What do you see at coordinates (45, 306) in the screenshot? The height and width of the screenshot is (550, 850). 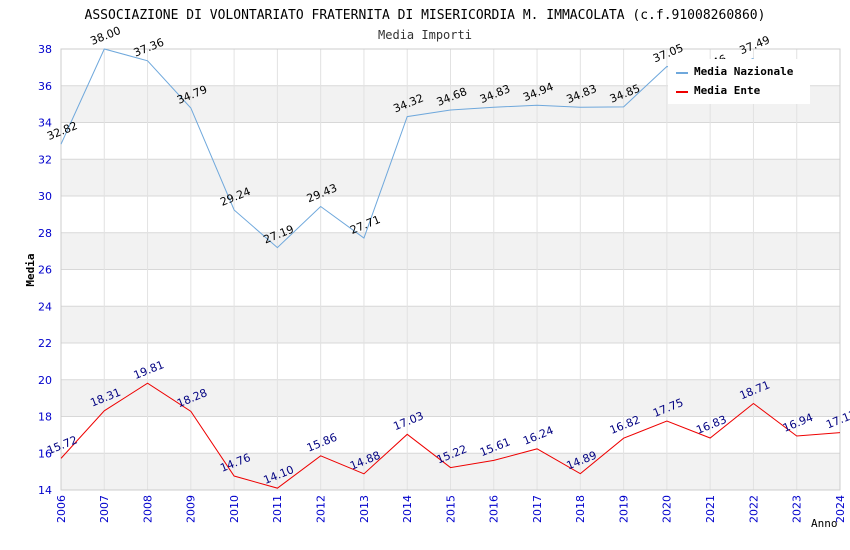 I see `y-tick-label: 24` at bounding box center [45, 306].